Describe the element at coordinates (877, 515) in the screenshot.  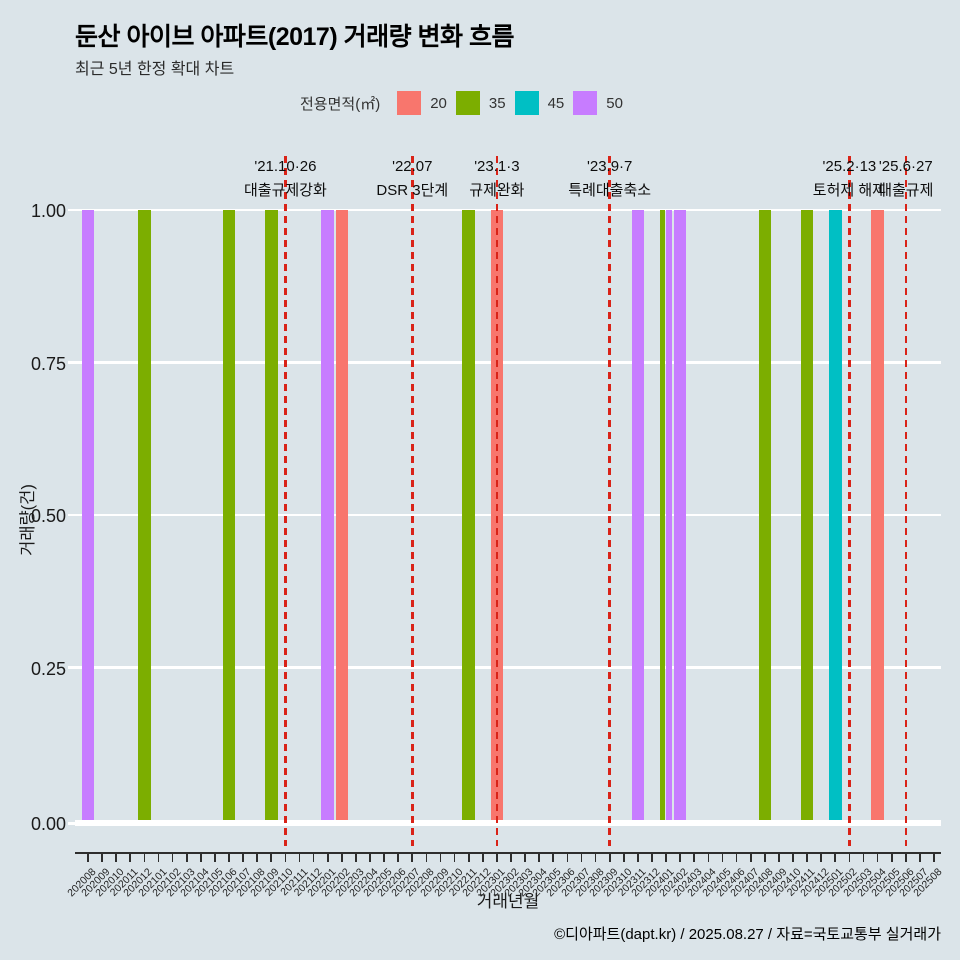
I see `bar-202504-area20` at that location.